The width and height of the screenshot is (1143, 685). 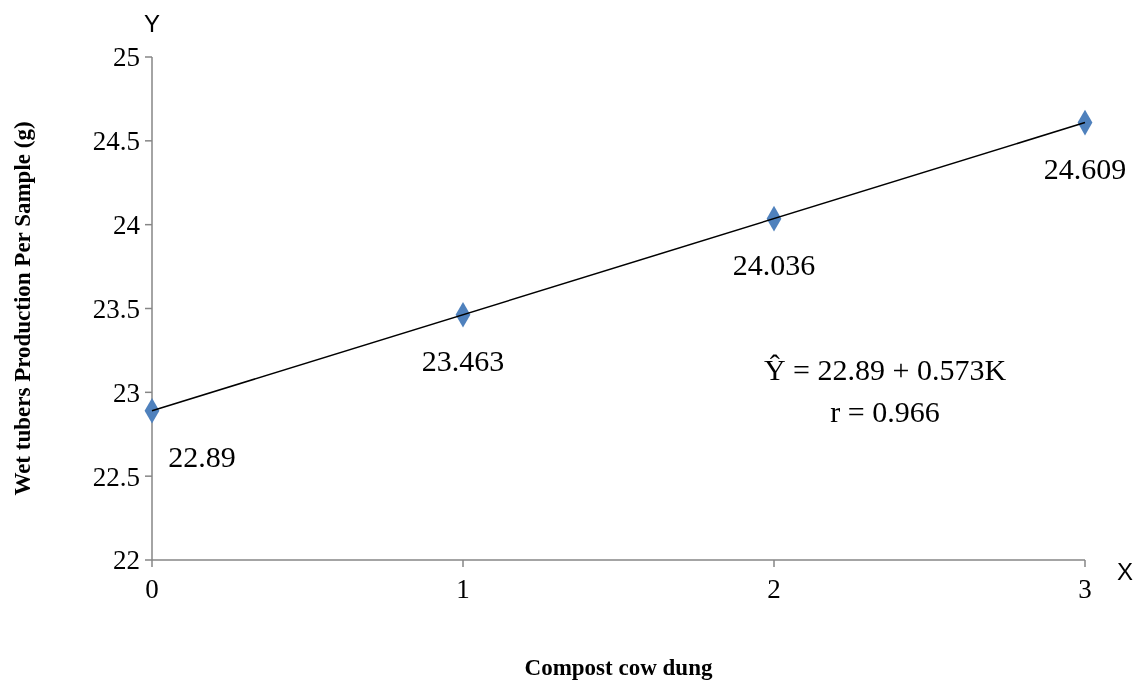 I want to click on annotation: r = 0.966, so click(x=885, y=411).